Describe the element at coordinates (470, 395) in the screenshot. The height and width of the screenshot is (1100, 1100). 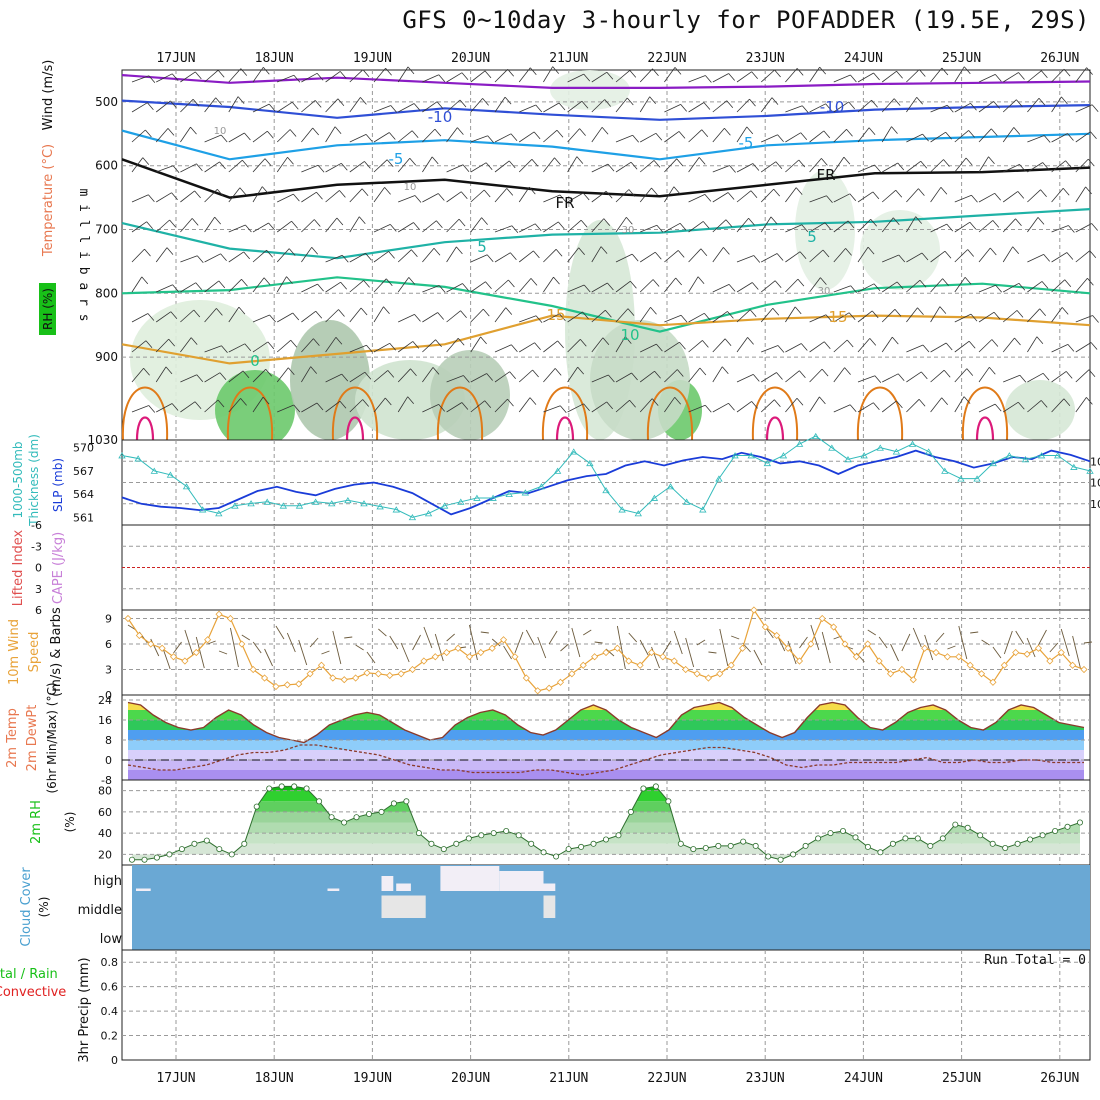
I see `rh-shading-area` at that location.